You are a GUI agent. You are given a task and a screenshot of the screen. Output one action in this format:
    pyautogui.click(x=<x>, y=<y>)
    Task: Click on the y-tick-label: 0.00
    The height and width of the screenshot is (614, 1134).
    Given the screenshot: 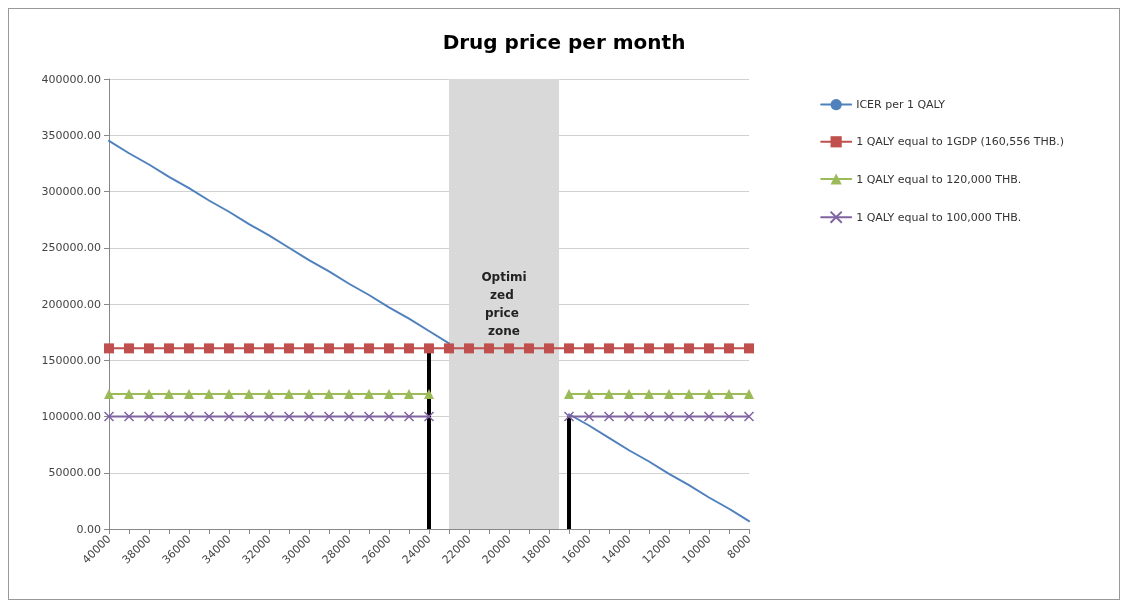 What is the action you would take?
    pyautogui.click(x=88, y=529)
    